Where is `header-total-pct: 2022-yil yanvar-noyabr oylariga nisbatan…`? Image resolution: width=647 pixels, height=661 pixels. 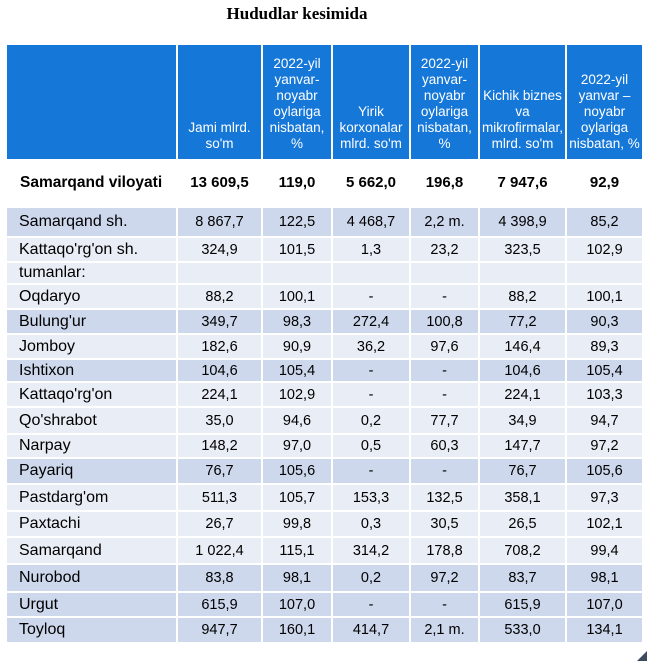 header-total-pct: 2022-yil yanvar-noyabr oylariga nisbatan… is located at coordinates (297, 102).